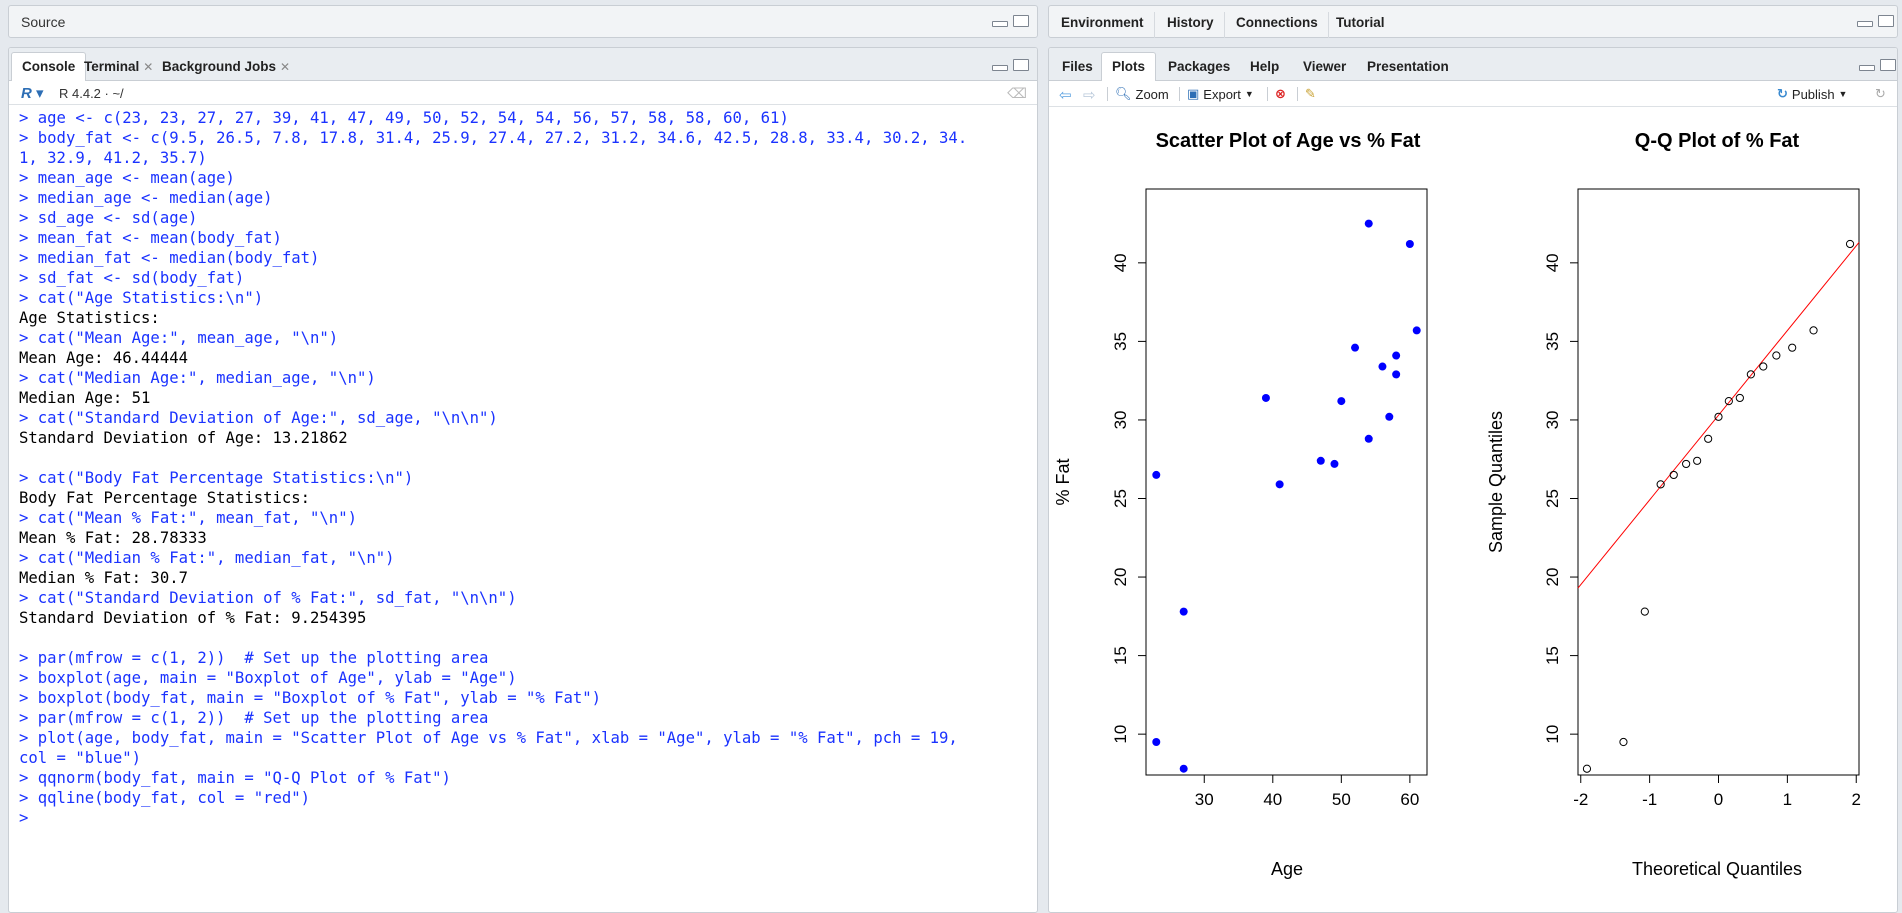 This screenshot has height=913, width=1902. Describe the element at coordinates (193, 618) in the screenshot. I see `console-output-line: Standard Deviation of % Fat: 9.254395` at that location.